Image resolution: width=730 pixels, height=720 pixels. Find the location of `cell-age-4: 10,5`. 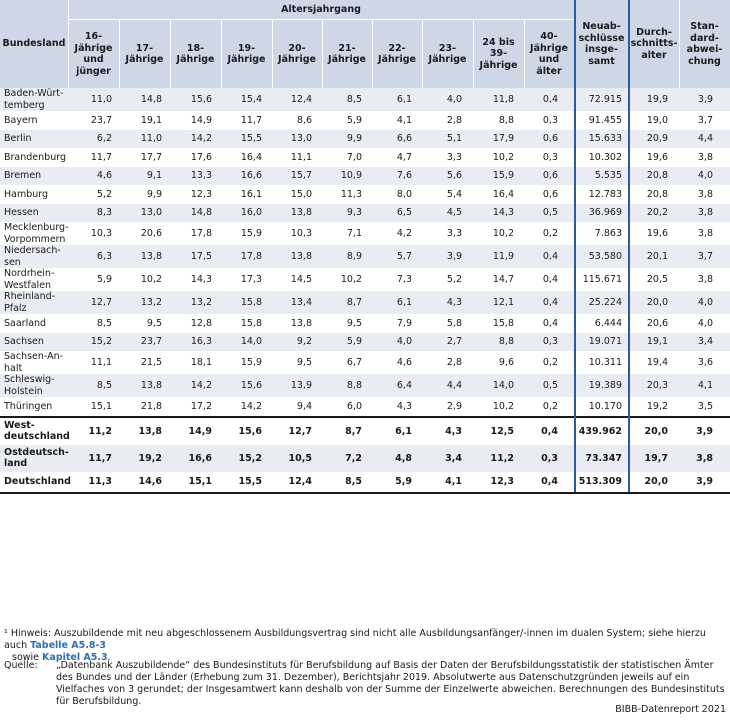

cell-age-4: 10,5 is located at coordinates (300, 458).